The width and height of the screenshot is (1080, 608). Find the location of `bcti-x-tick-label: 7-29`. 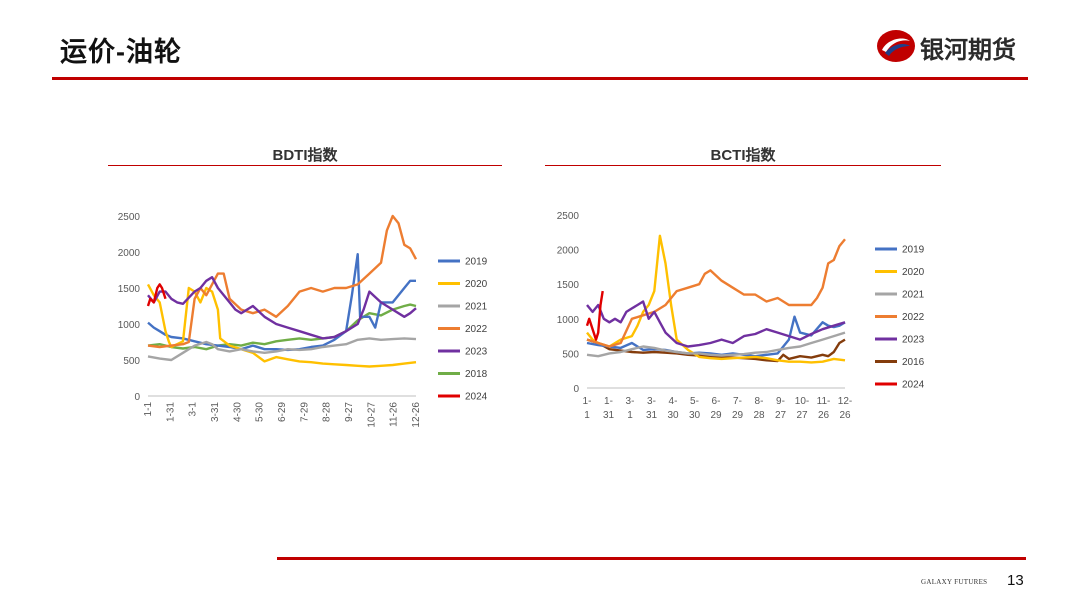

bcti-x-tick-label: 7-29 is located at coordinates (738, 408).